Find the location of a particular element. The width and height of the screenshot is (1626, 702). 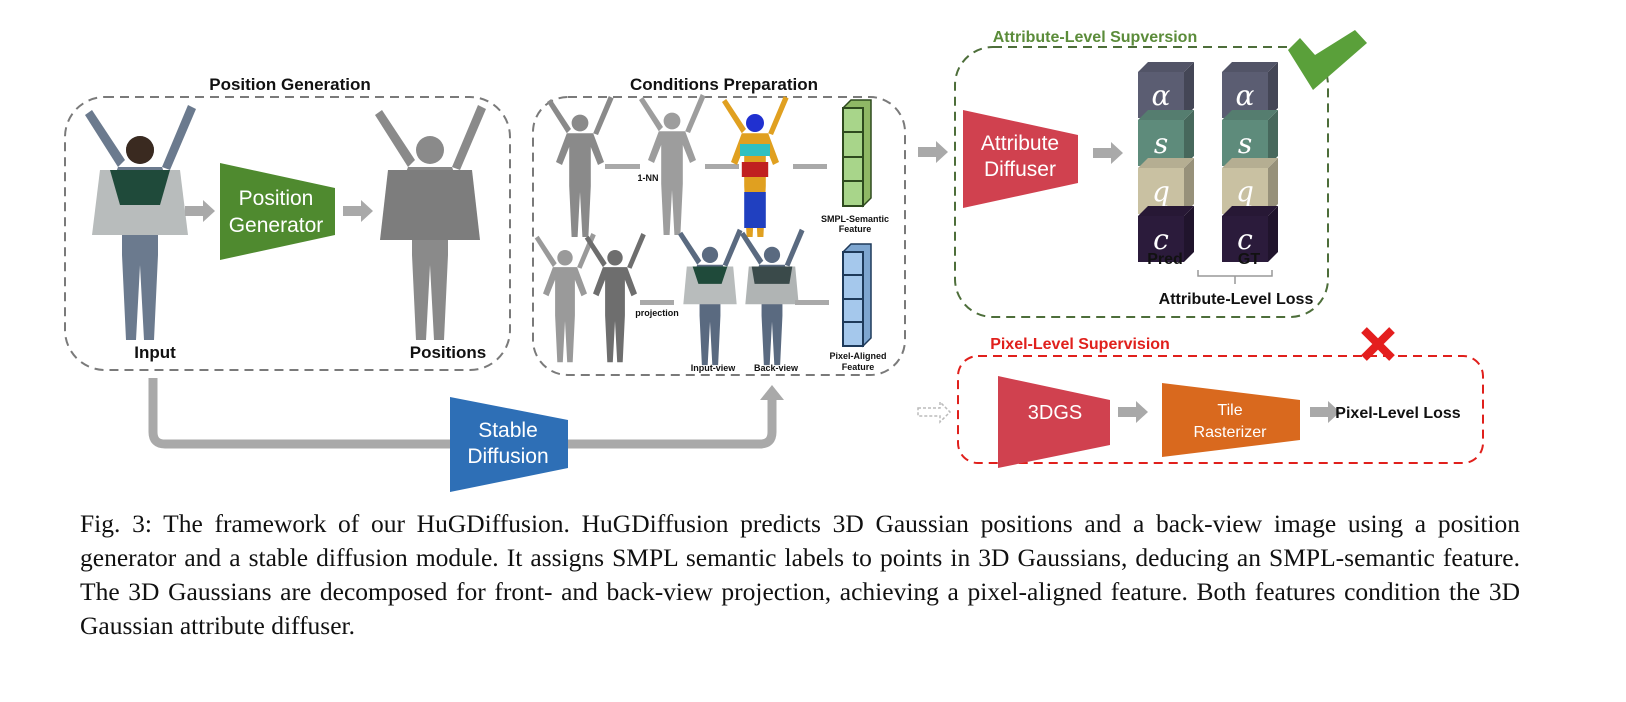

input-view-label: Input-view is located at coordinates (713, 368).